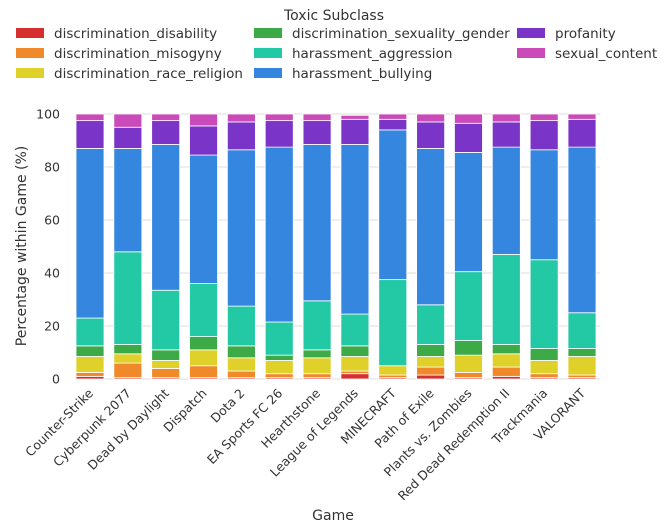 Image resolution: width=664 pixels, height=525 pixels. I want to click on y-tick-label: 80, so click(52, 167).